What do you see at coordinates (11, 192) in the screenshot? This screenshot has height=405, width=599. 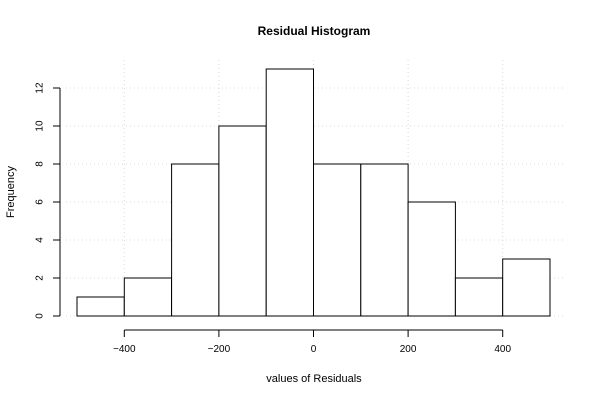 I see `y-axis-label: Frequency` at bounding box center [11, 192].